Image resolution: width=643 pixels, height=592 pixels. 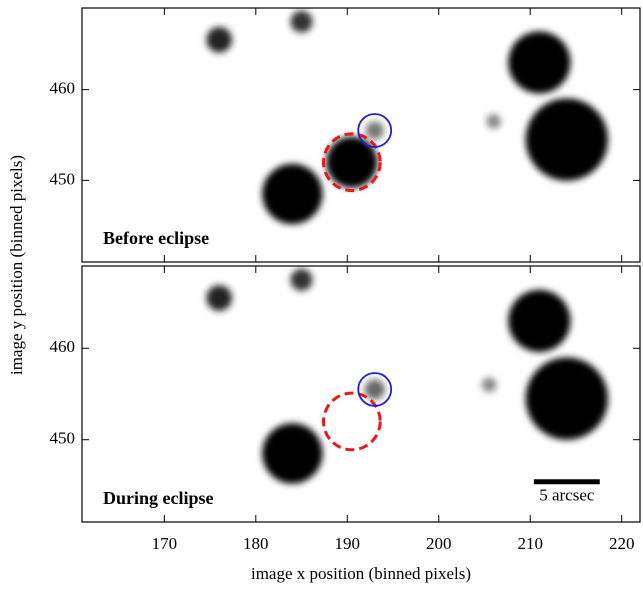 I want to click on x-tick-label: 210, so click(x=530, y=543).